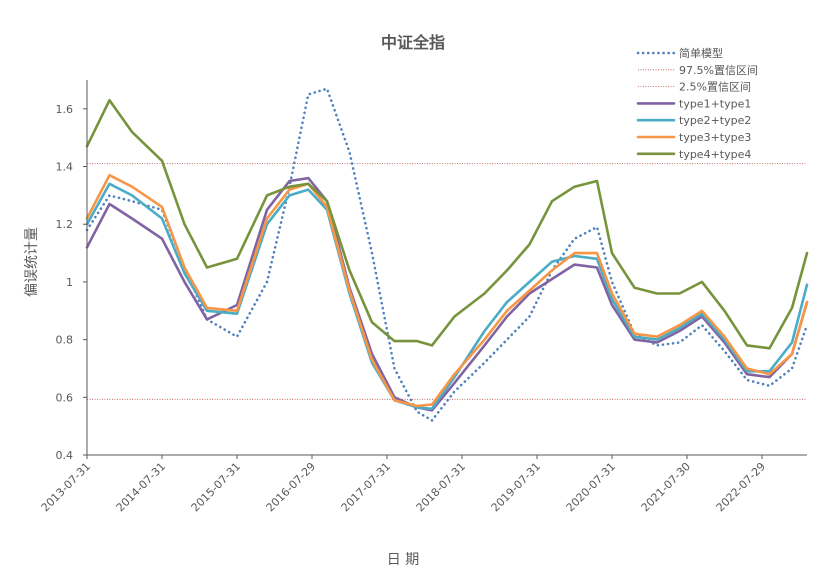 The height and width of the screenshot is (583, 827). Describe the element at coordinates (66, 487) in the screenshot. I see `x-tick-label: 2013-07-31` at that location.